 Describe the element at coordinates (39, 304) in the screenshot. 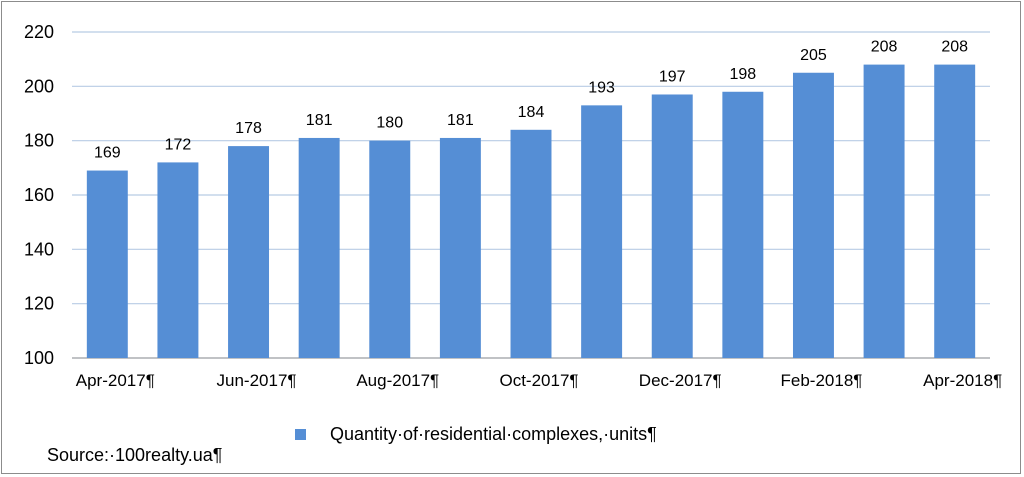

I see `y-tick-label: 120` at that location.